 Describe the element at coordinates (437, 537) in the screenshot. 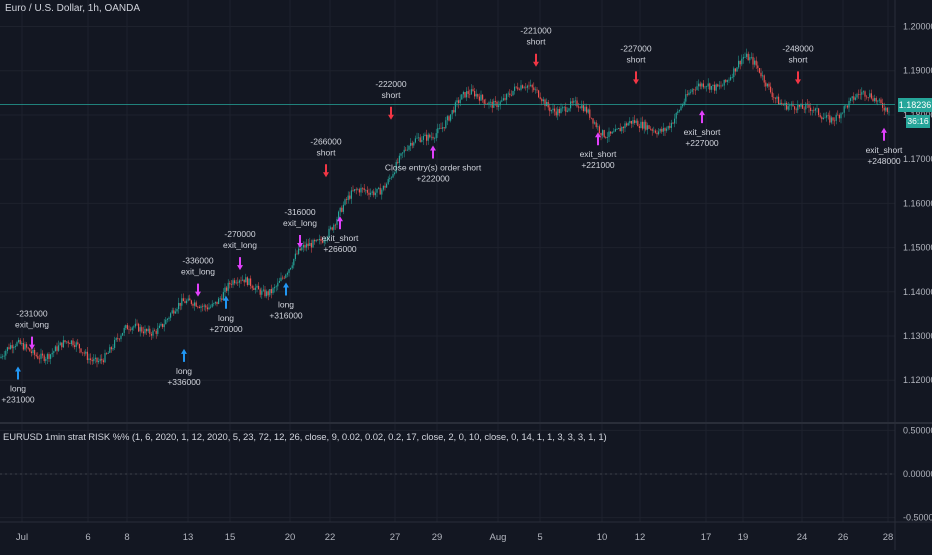

I see `time-axis-label: 29` at that location.